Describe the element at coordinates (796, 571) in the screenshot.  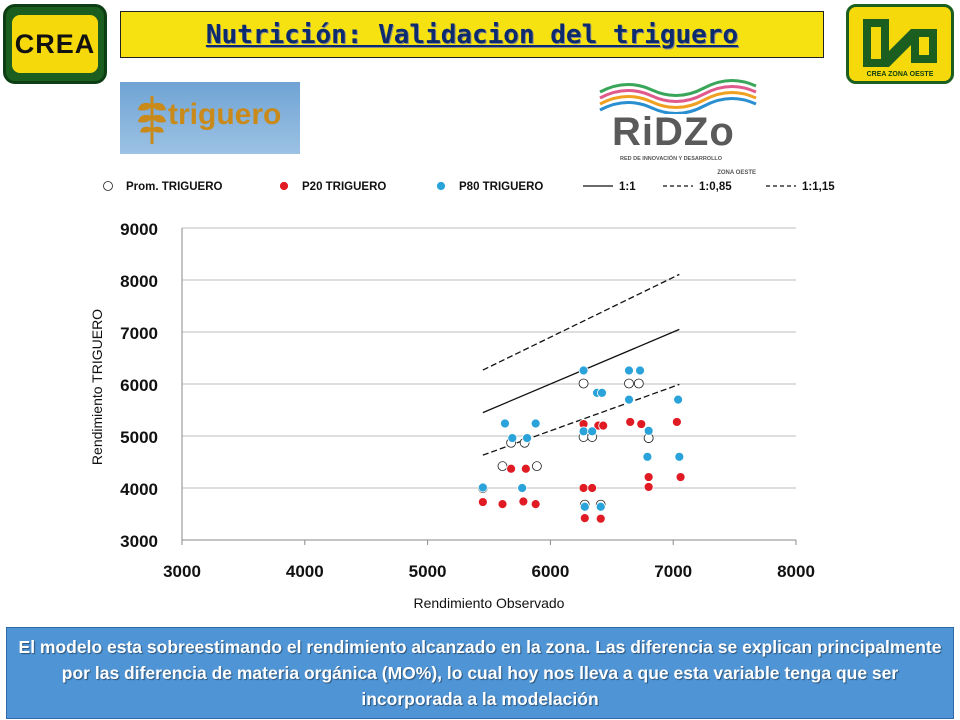
I see `x-tick-label: 8000` at that location.